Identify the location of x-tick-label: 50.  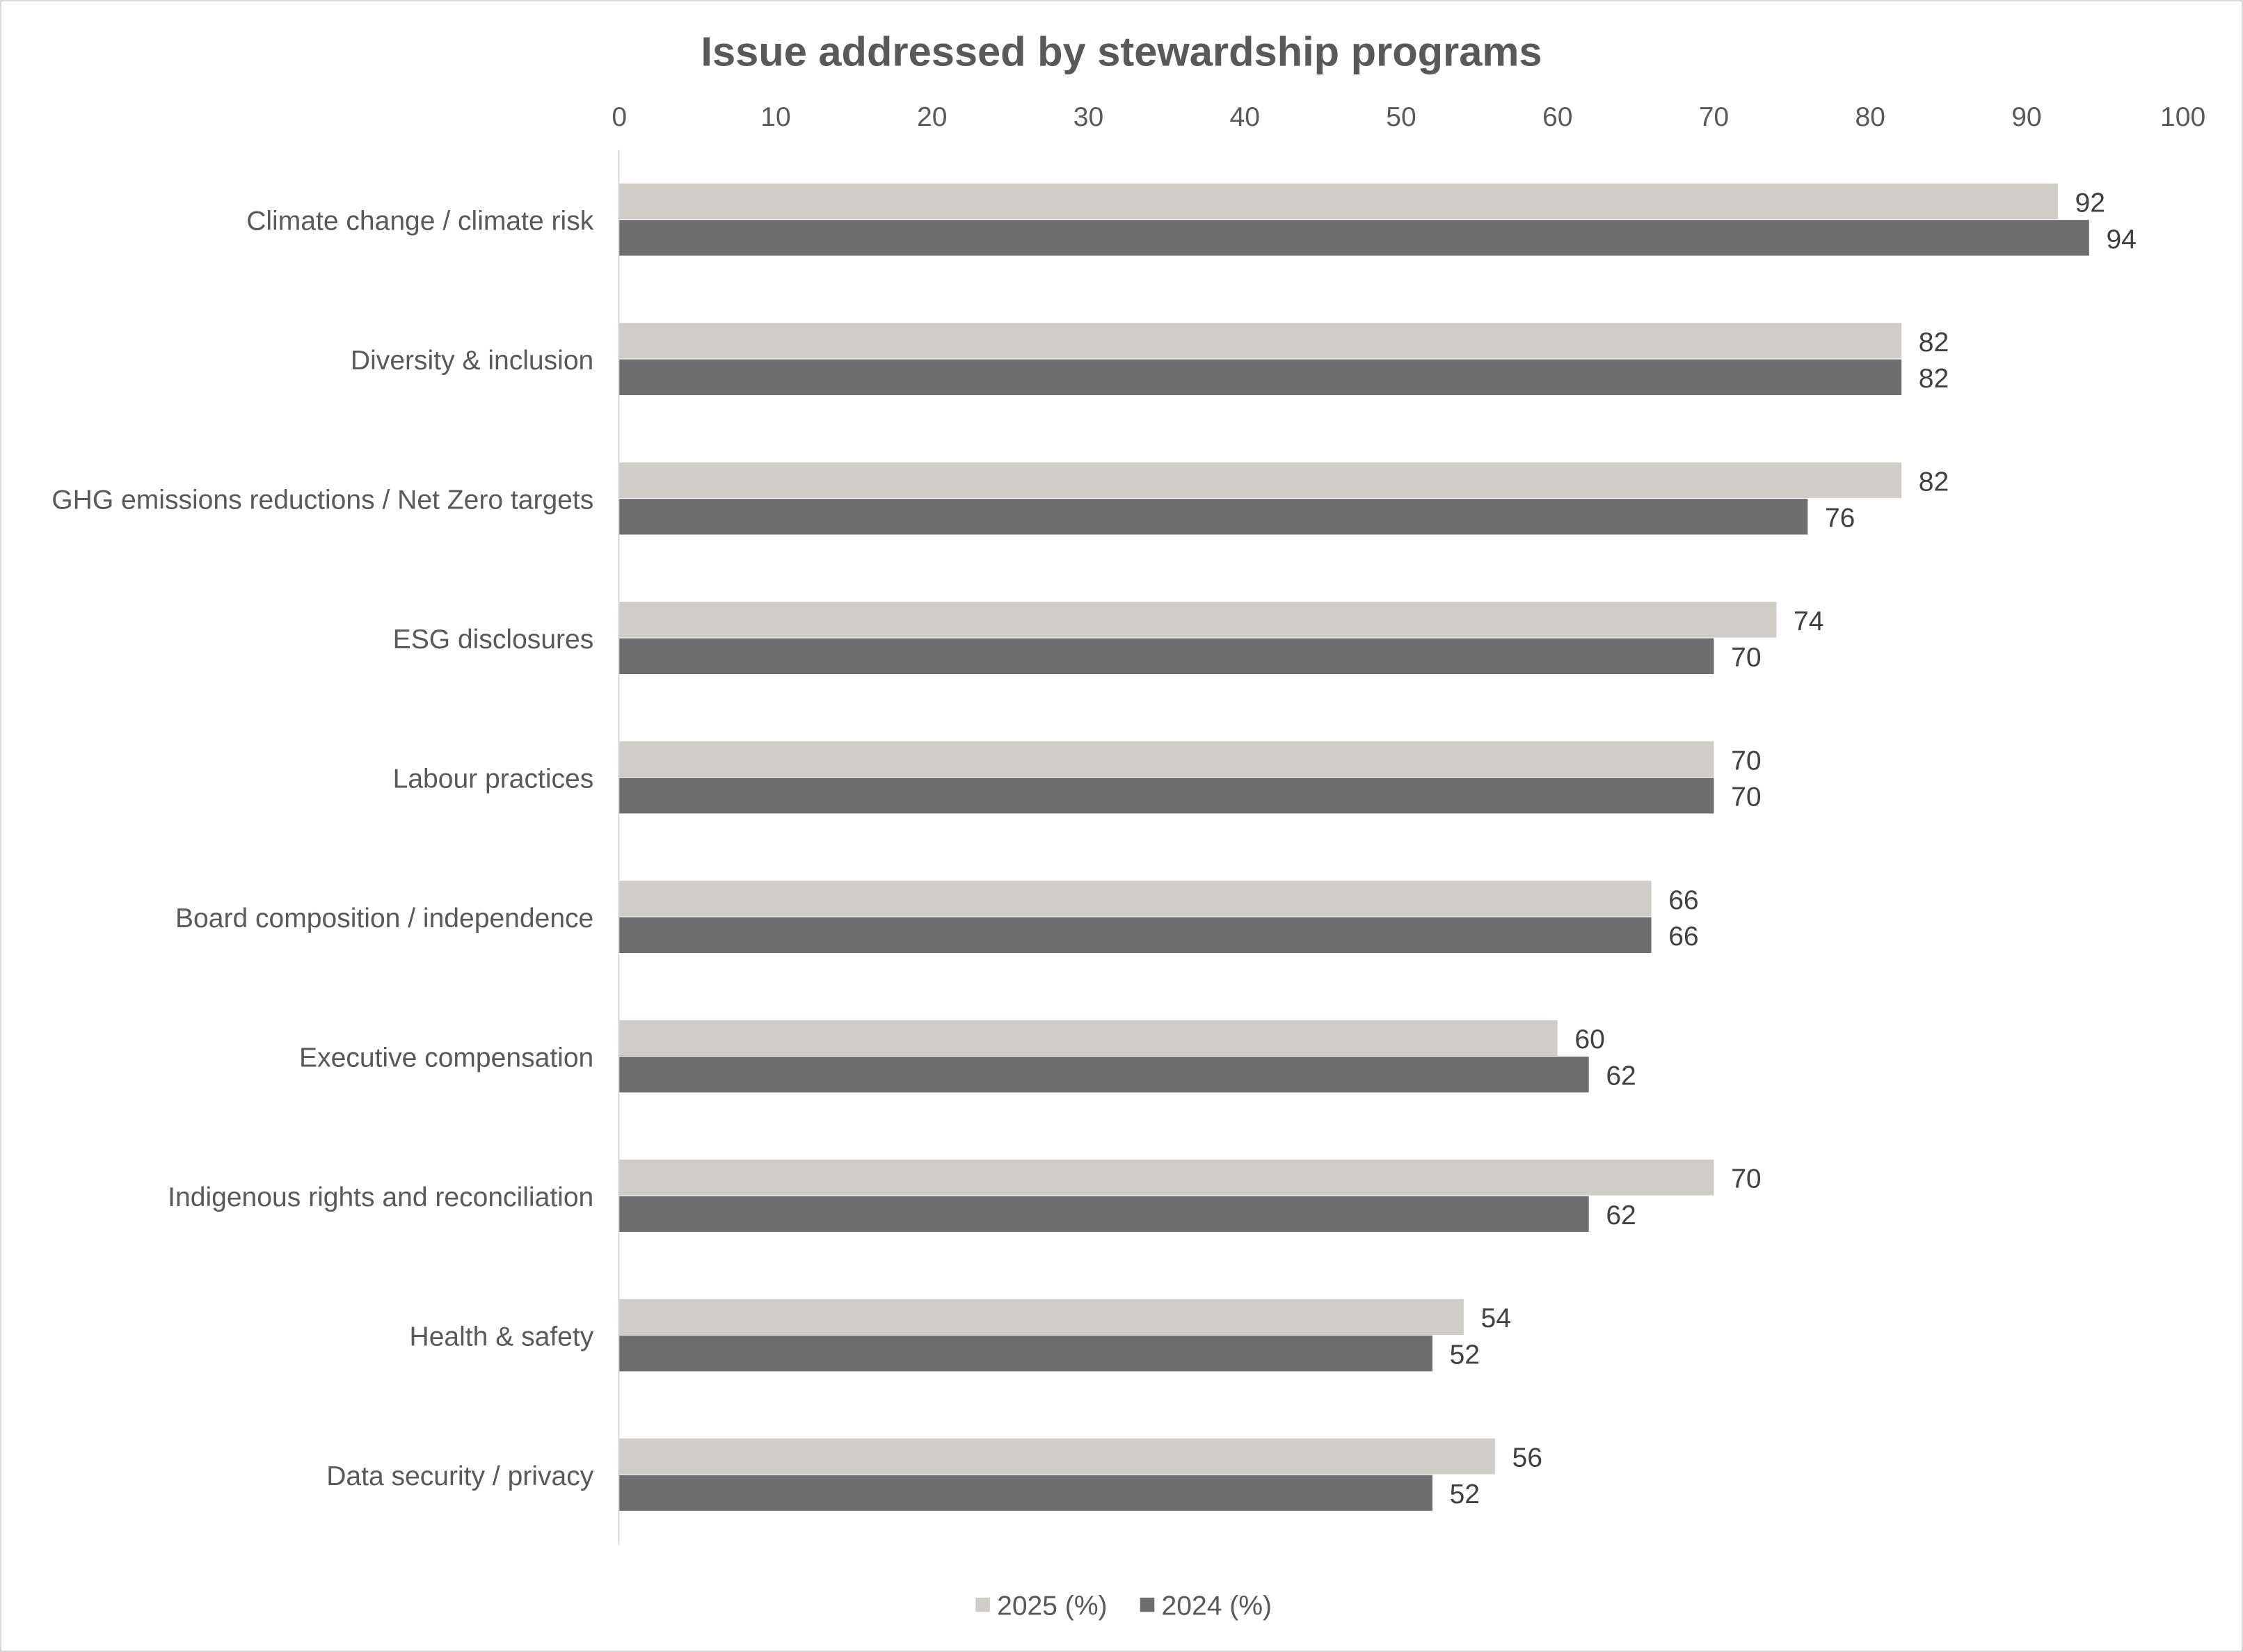
(1401, 117).